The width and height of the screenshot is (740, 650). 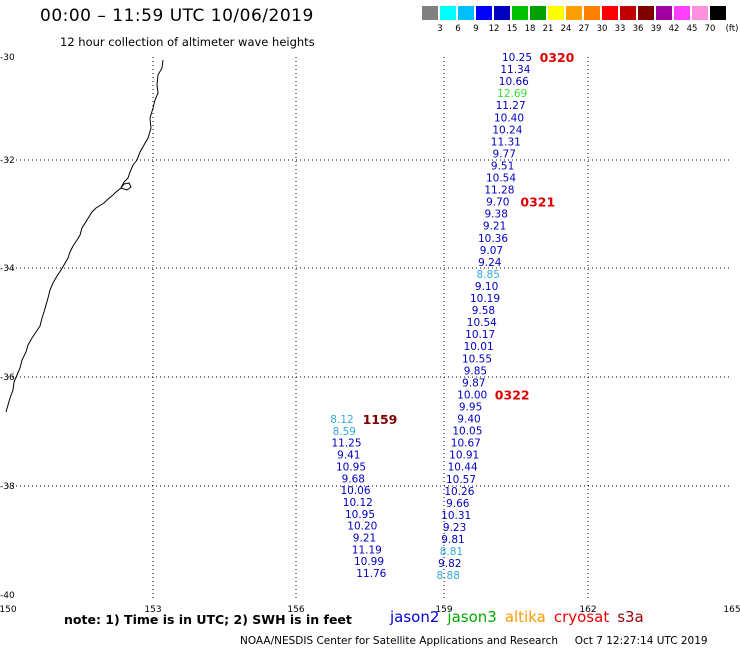 I want to click on wave-height-value: 8.81, so click(x=451, y=552).